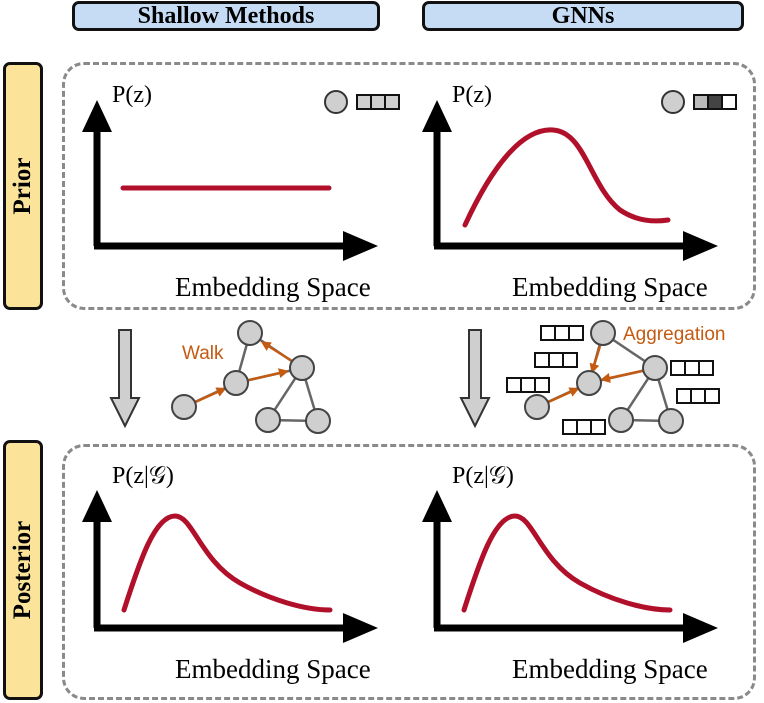  What do you see at coordinates (125, 379) in the screenshot?
I see `down-arrow-shallow` at bounding box center [125, 379].